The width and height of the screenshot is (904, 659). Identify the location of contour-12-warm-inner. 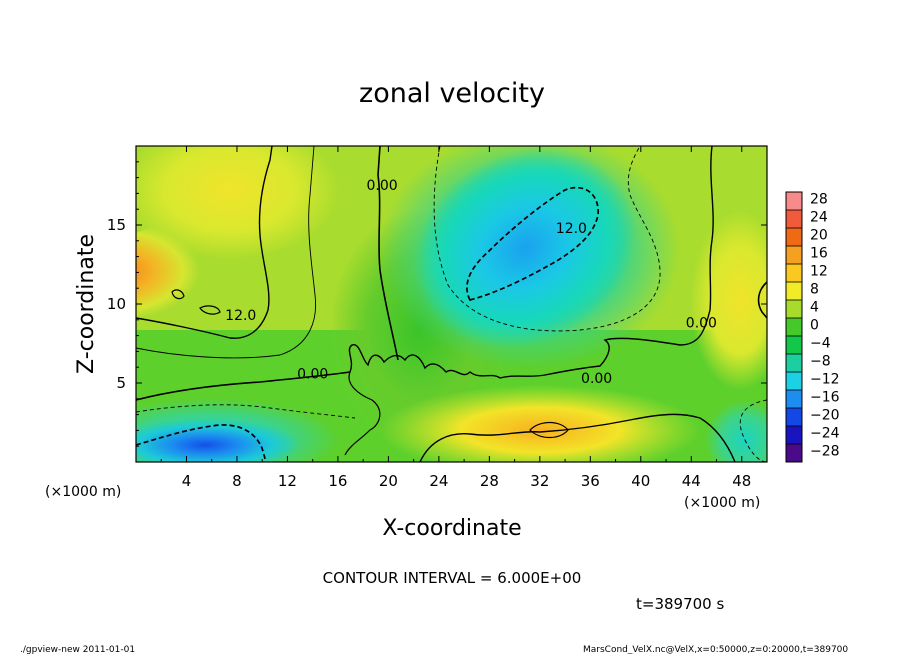
(178, 294).